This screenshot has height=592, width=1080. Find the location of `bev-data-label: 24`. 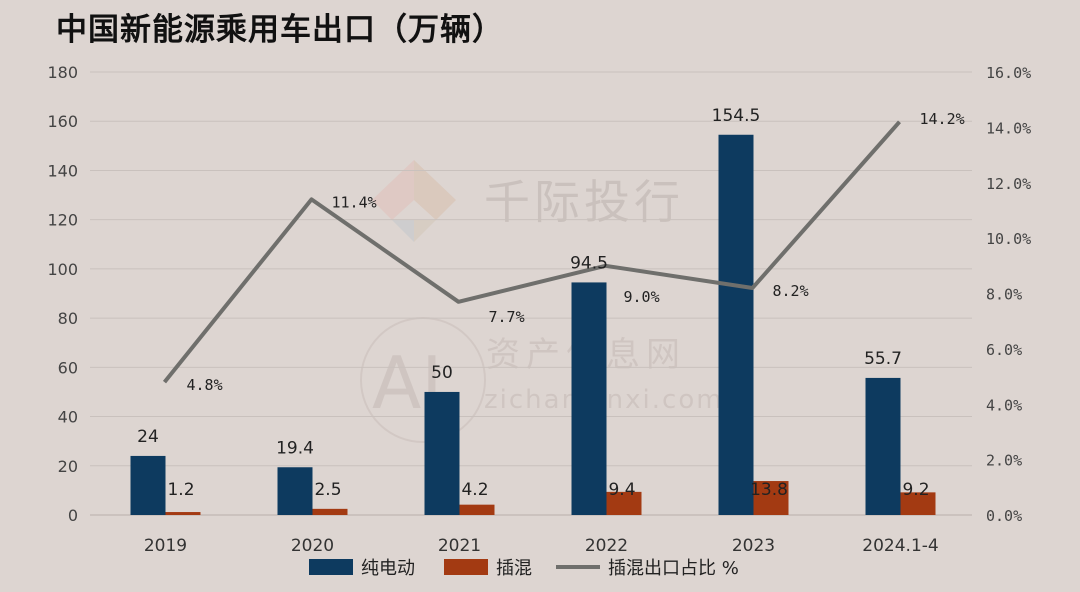

bev-data-label: 24 is located at coordinates (148, 437).